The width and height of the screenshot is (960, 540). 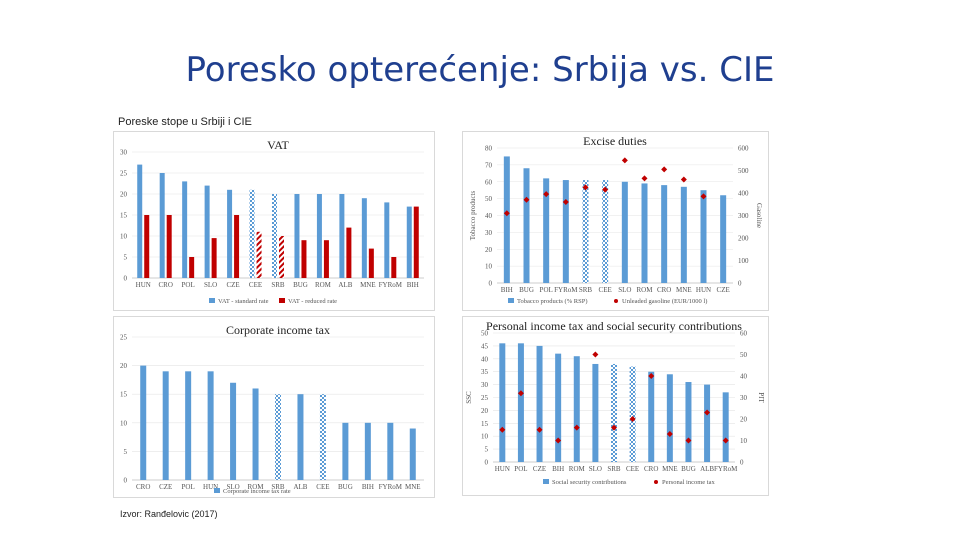 I want to click on y2-tick-label: 200, so click(x=743, y=239).